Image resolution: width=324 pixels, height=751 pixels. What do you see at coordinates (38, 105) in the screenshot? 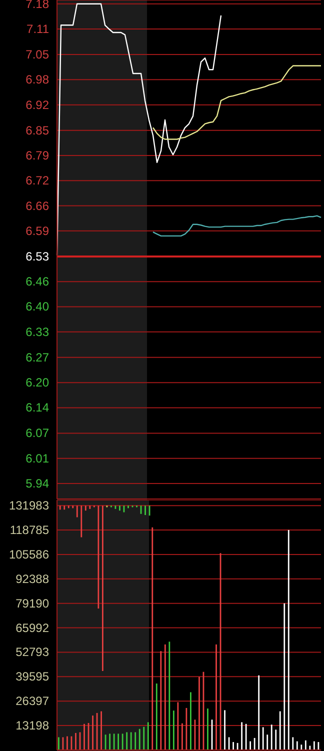
I see `y-tick-label: 6.92` at bounding box center [38, 105].